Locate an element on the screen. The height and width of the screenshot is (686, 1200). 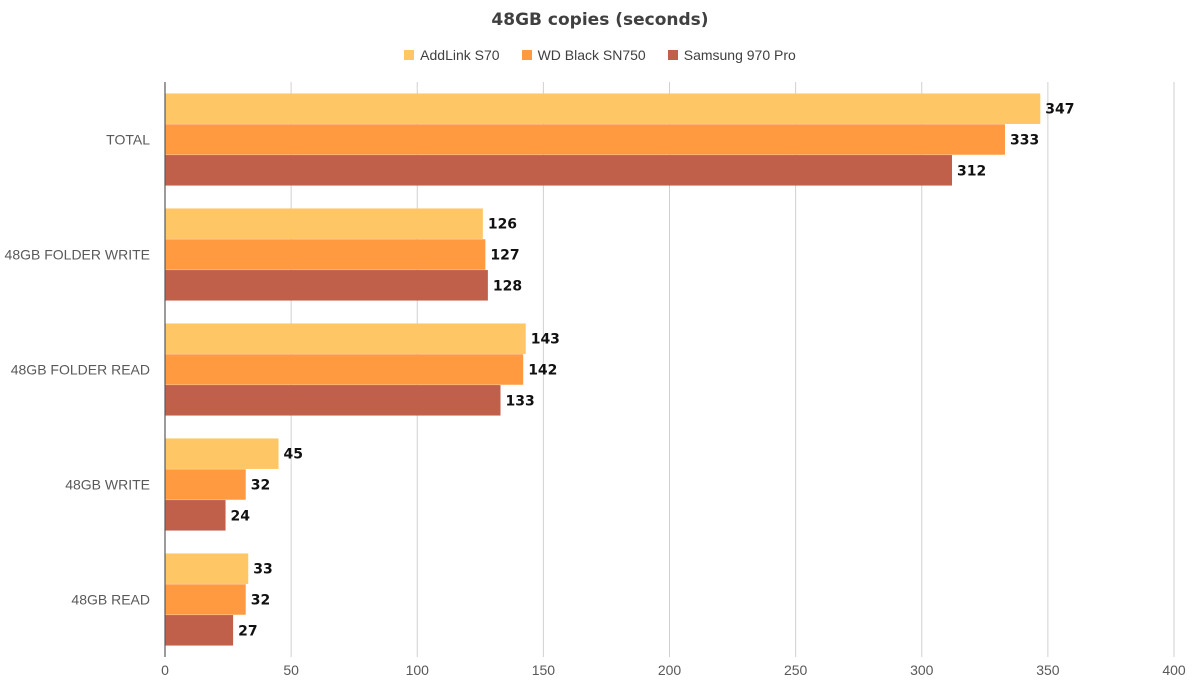
data-label: 128 is located at coordinates (507, 286).